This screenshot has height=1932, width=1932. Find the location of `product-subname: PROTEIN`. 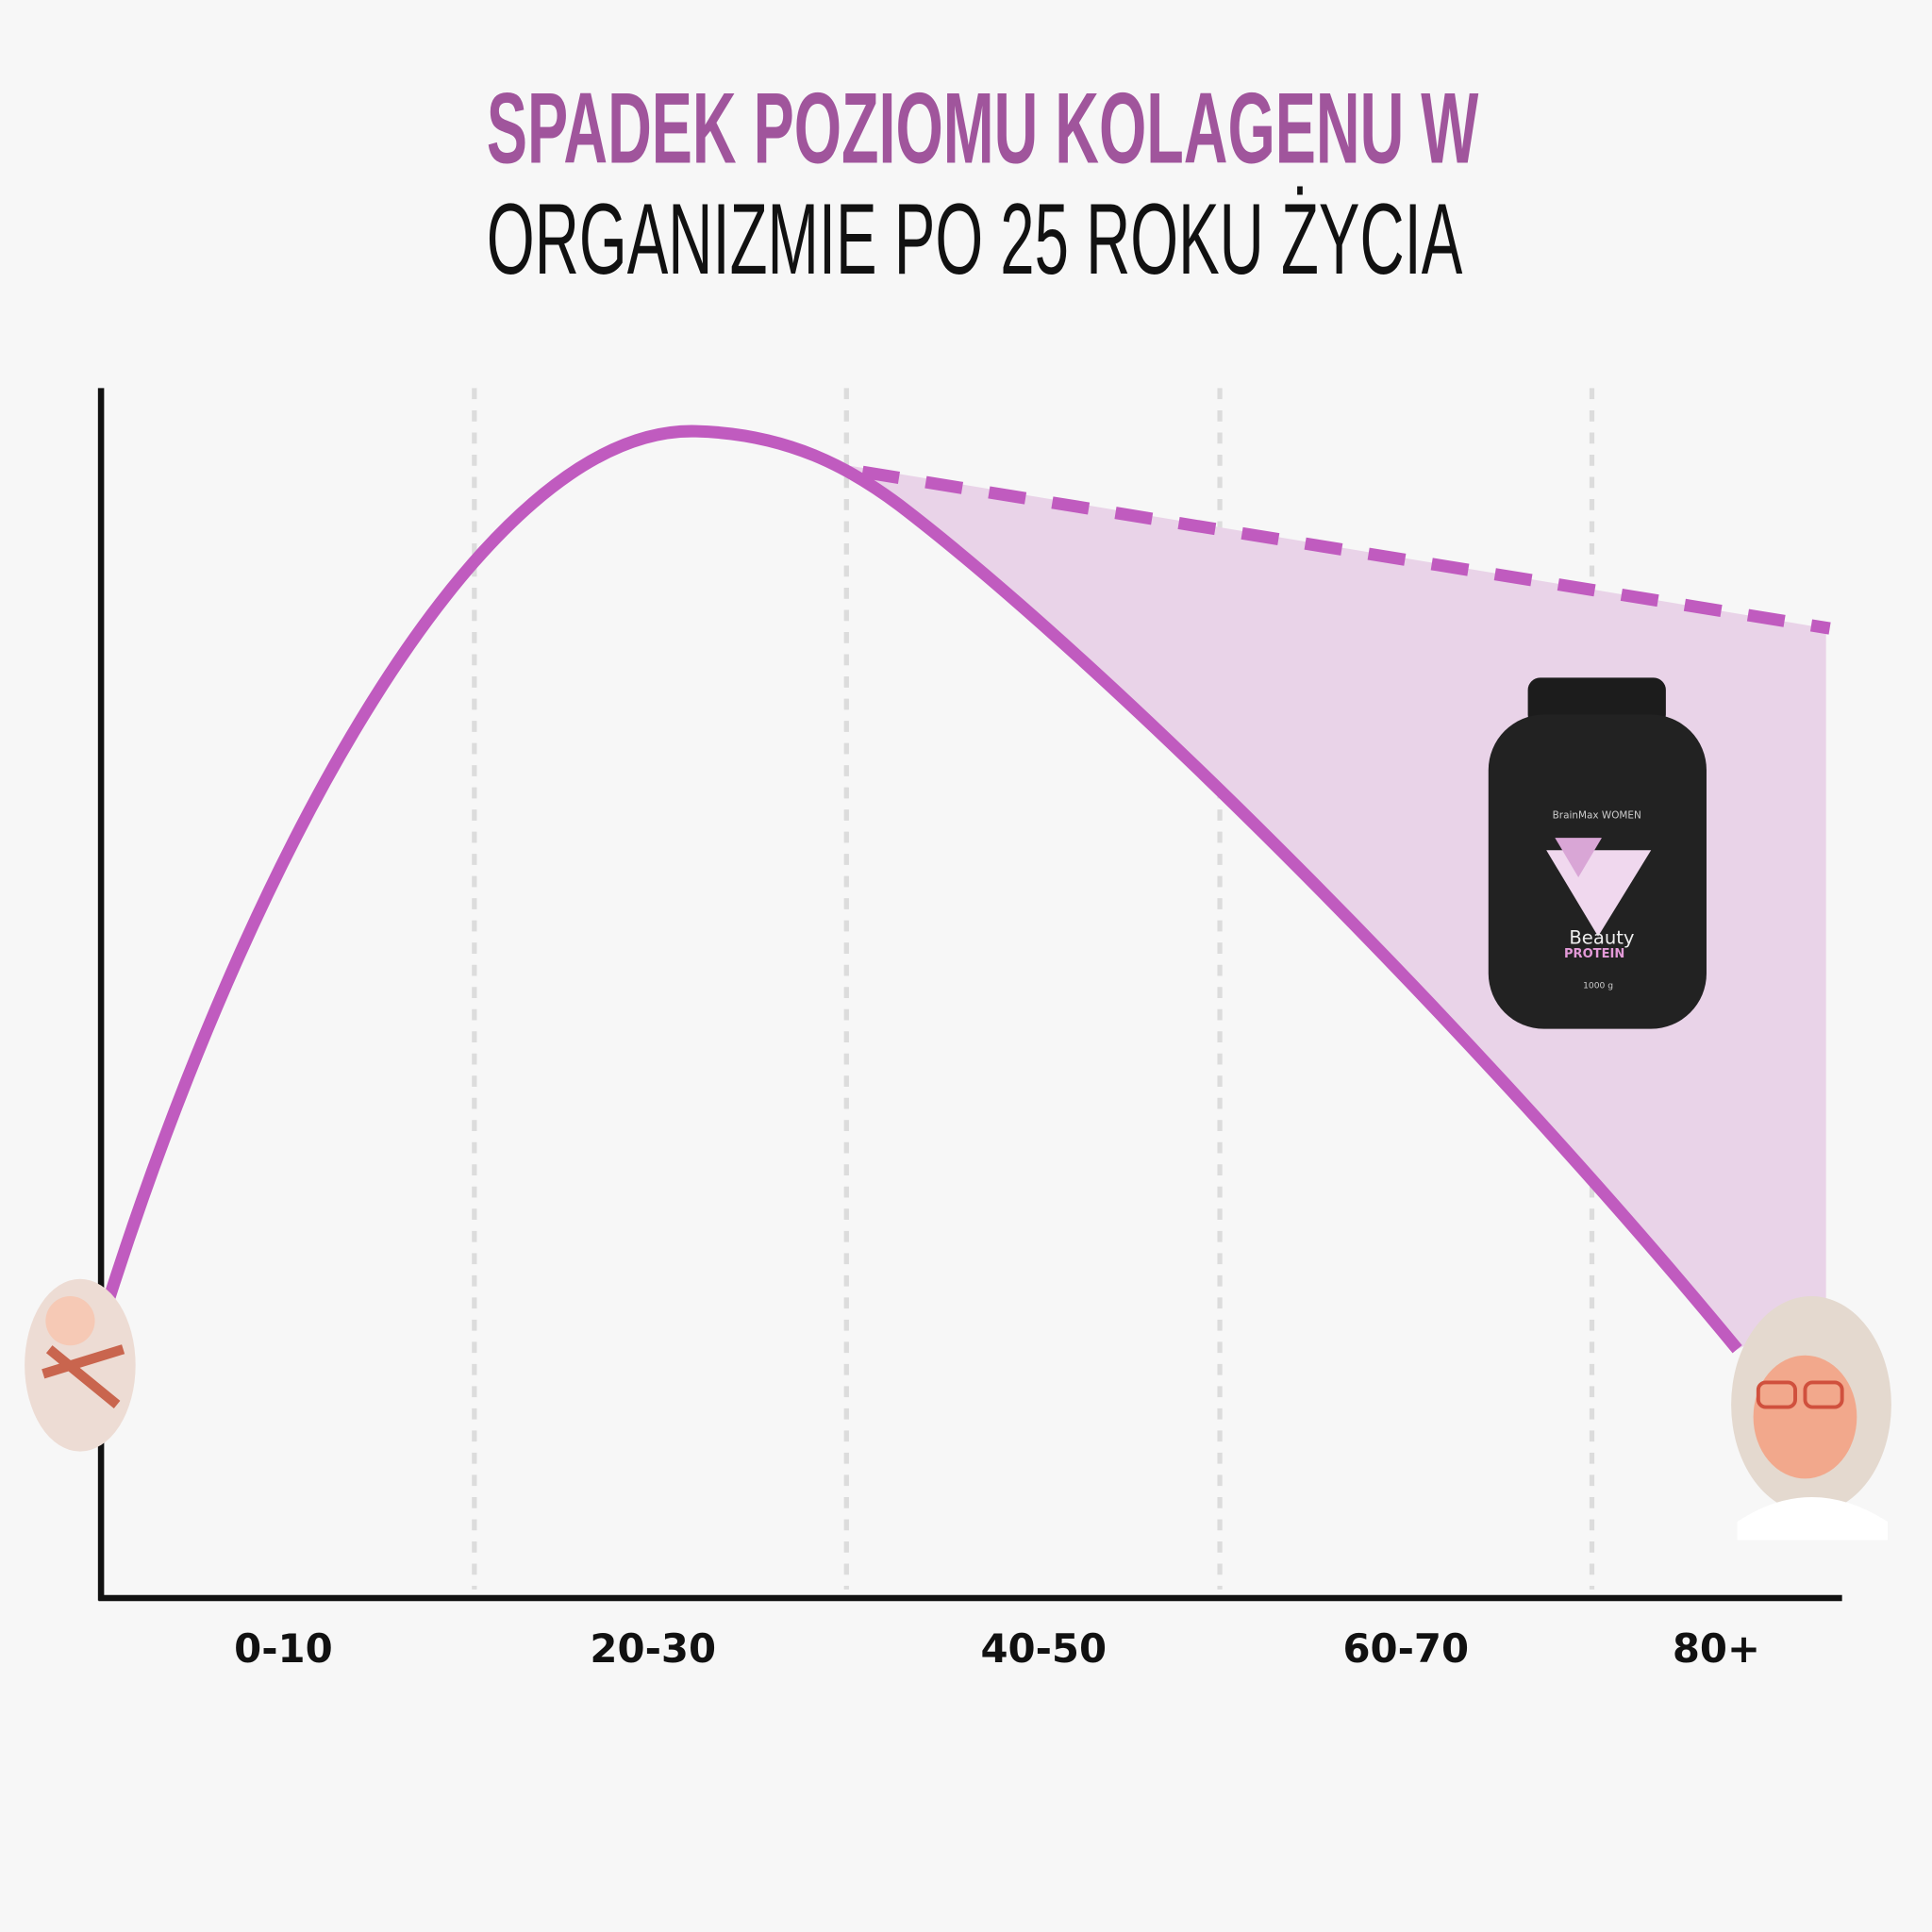

product-subname: PROTEIN is located at coordinates (1594, 954).